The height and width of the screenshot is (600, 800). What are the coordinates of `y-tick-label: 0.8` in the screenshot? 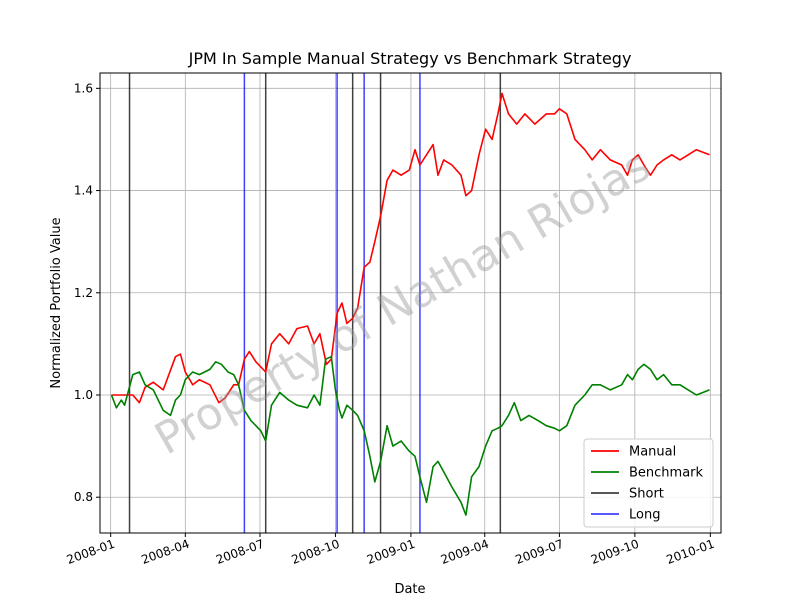 It's located at (83, 497).